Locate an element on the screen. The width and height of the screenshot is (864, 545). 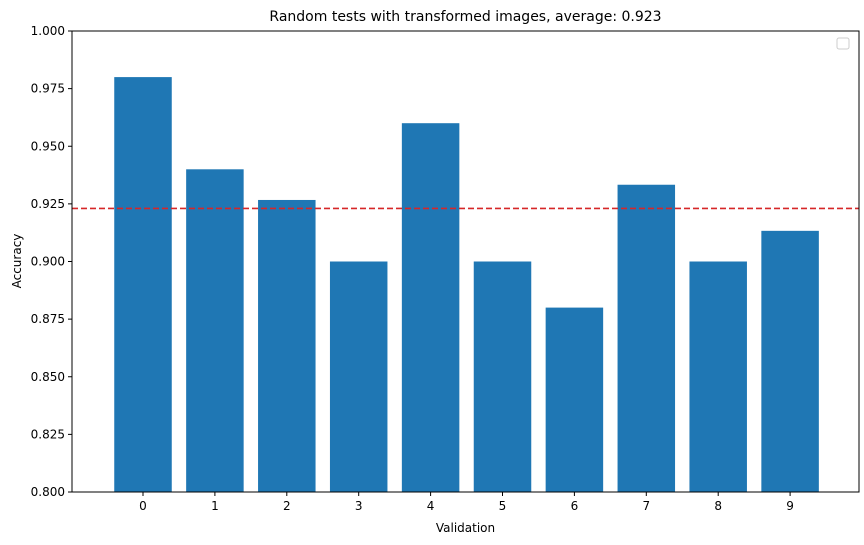
y-tick-label: 0.950 is located at coordinates (48, 146).